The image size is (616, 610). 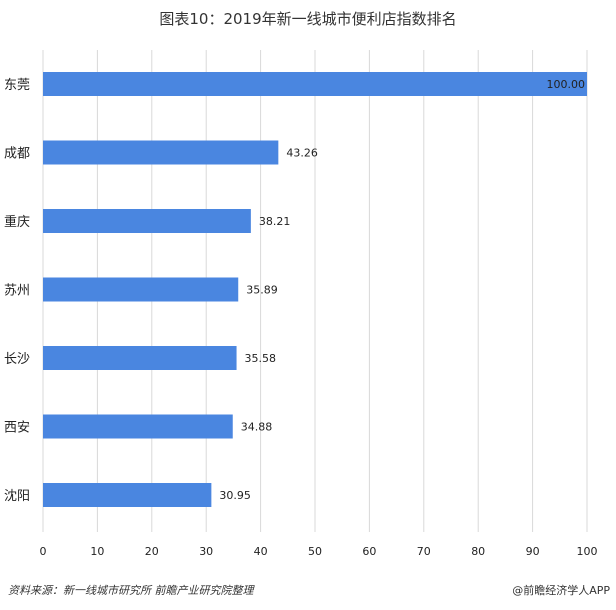 I want to click on x-tick-label-30: 30, so click(x=206, y=551).